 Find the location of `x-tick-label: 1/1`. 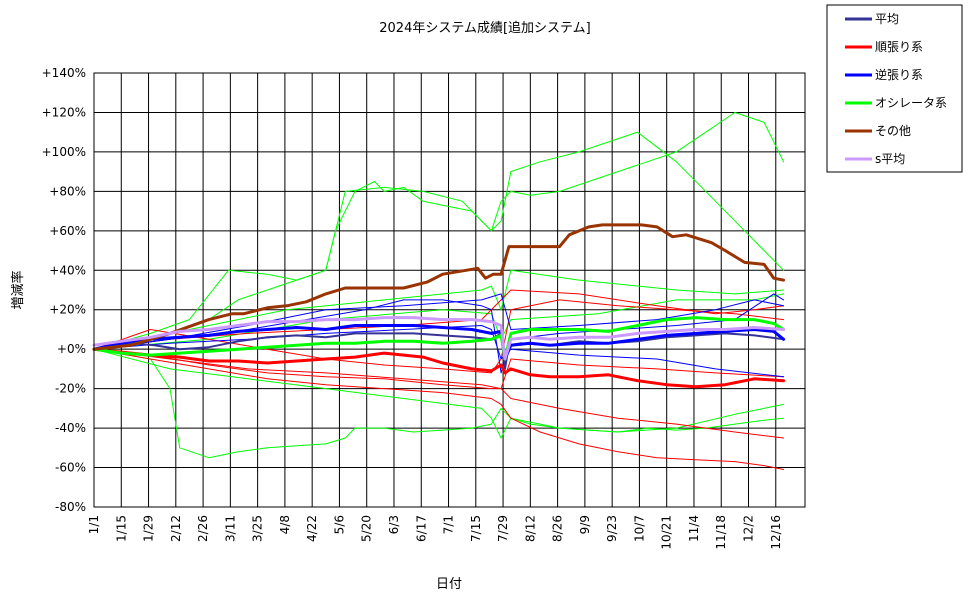

x-tick-label: 1/1 is located at coordinates (94, 524).